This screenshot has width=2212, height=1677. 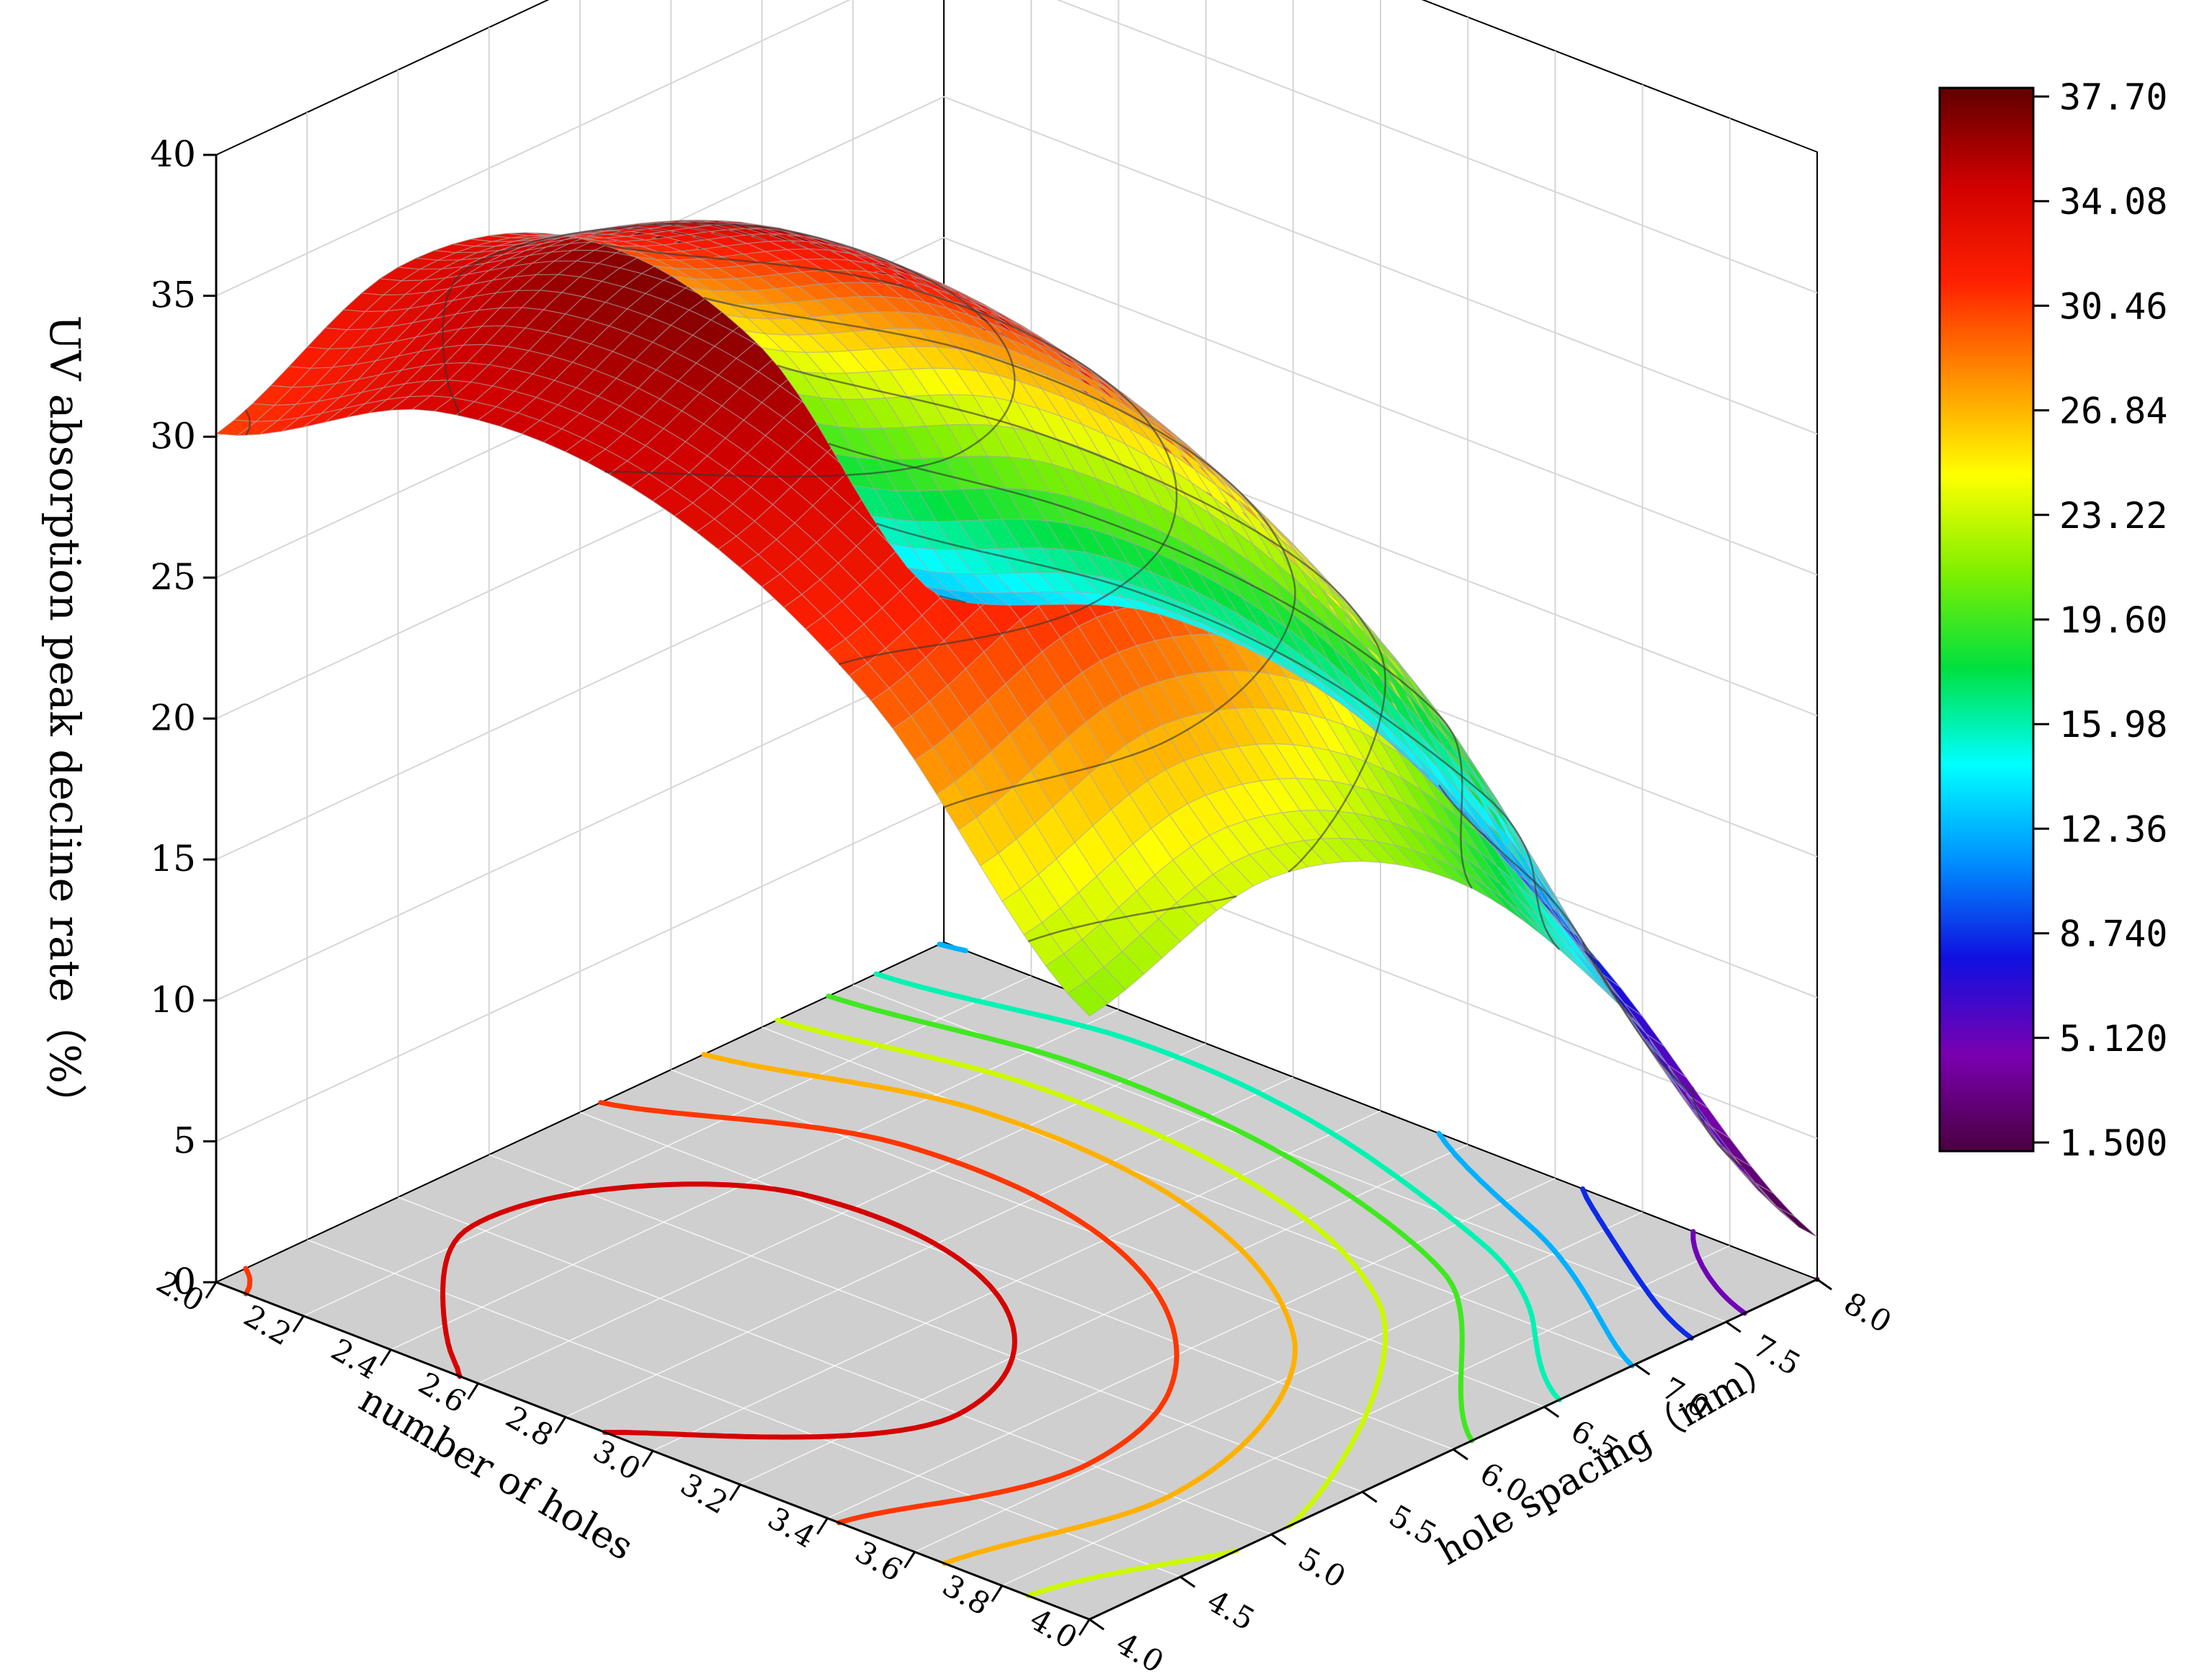 What do you see at coordinates (184, 1140) in the screenshot?
I see `z-tick-label: 5` at bounding box center [184, 1140].